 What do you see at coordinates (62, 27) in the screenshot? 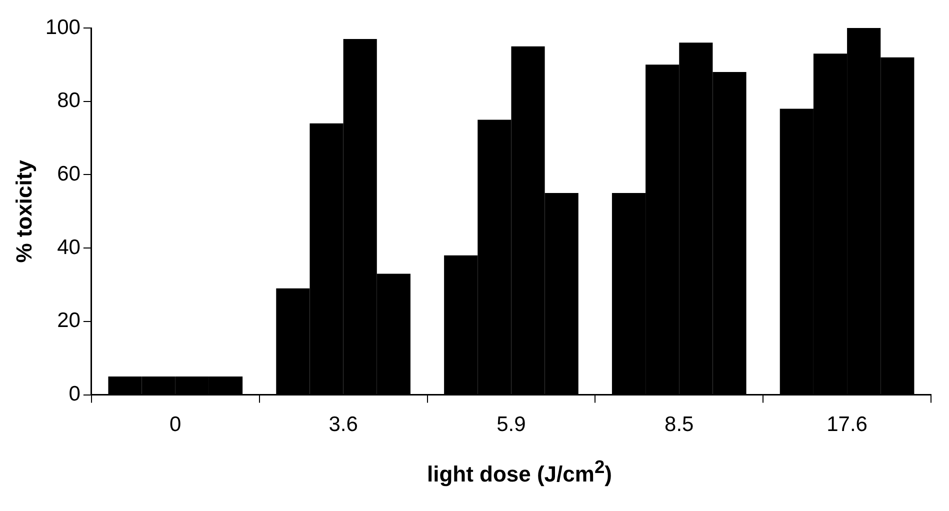
I see `y-tick-label: 100` at bounding box center [62, 27].